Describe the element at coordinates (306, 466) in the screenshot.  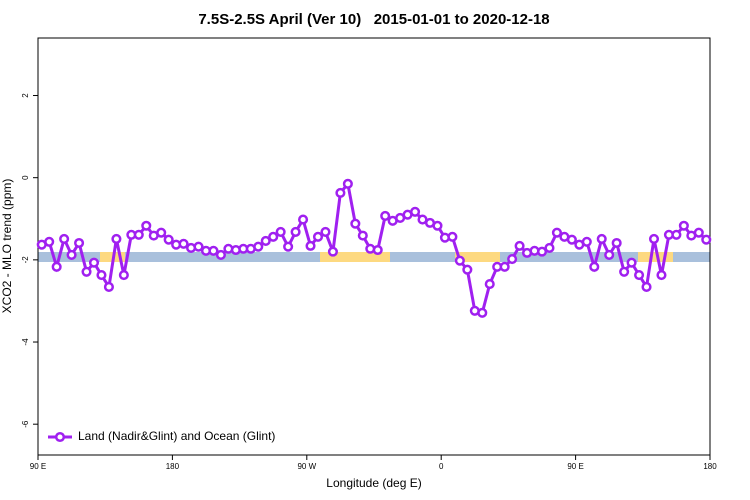
I see `x-tick-label: 90 W` at that location.